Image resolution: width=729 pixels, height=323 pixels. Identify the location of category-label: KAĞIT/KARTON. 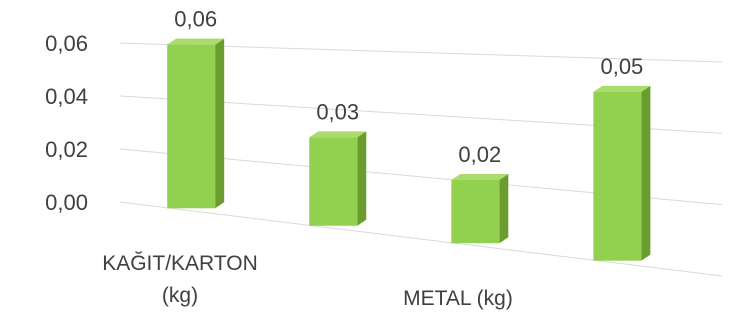
(180, 263).